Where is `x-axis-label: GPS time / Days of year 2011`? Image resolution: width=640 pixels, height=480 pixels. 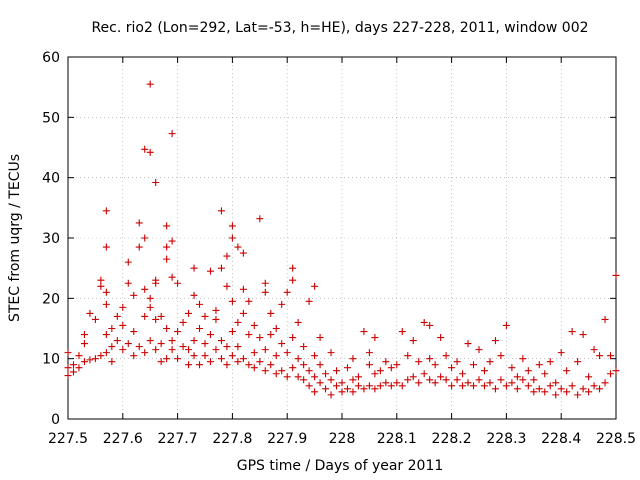 x-axis-label: GPS time / Days of year 2011 is located at coordinates (340, 466).